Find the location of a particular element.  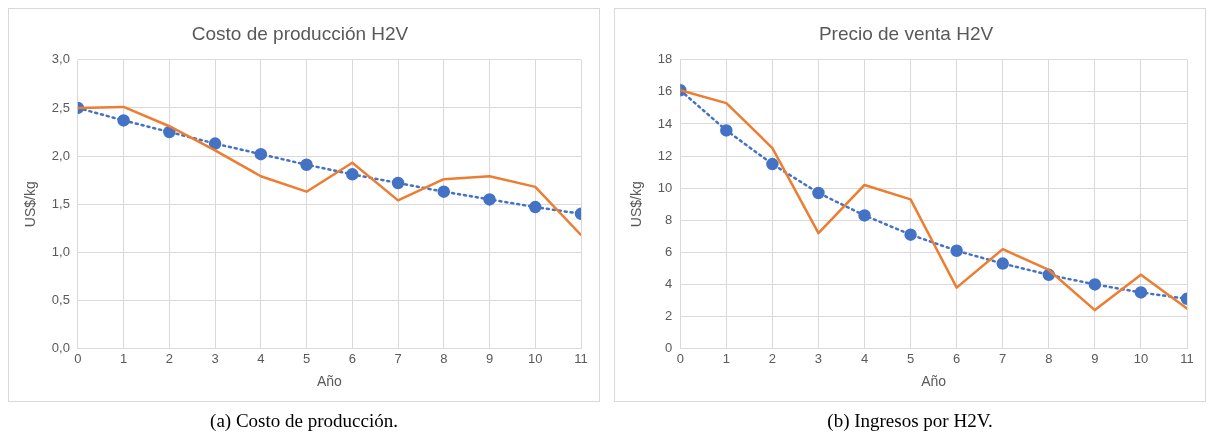

text: (a) Costo de producción. is located at coordinates (304, 421).